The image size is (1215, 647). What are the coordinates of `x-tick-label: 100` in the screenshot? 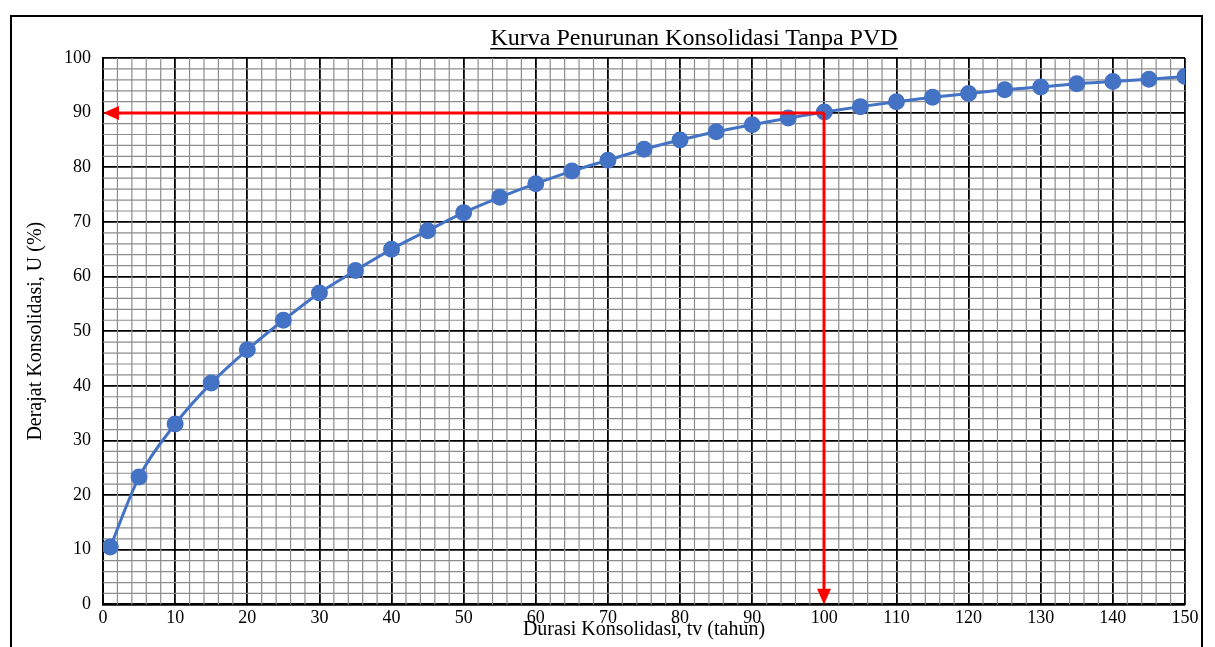 It's located at (824, 616).